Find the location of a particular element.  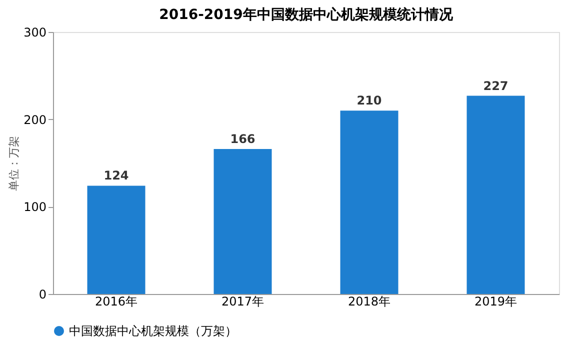

y-tick-label: 200 is located at coordinates (35, 119).